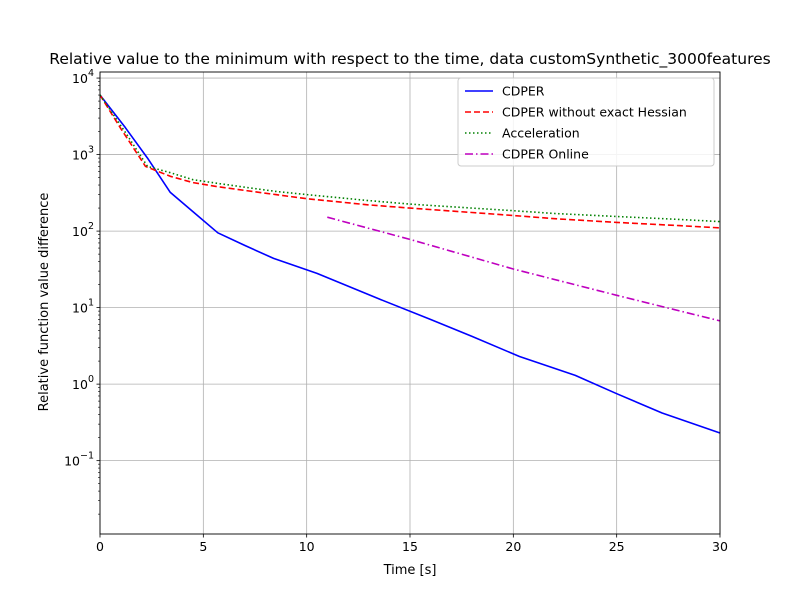 The height and width of the screenshot is (600, 800). Describe the element at coordinates (720, 546) in the screenshot. I see `x-tick-label: 30` at that location.